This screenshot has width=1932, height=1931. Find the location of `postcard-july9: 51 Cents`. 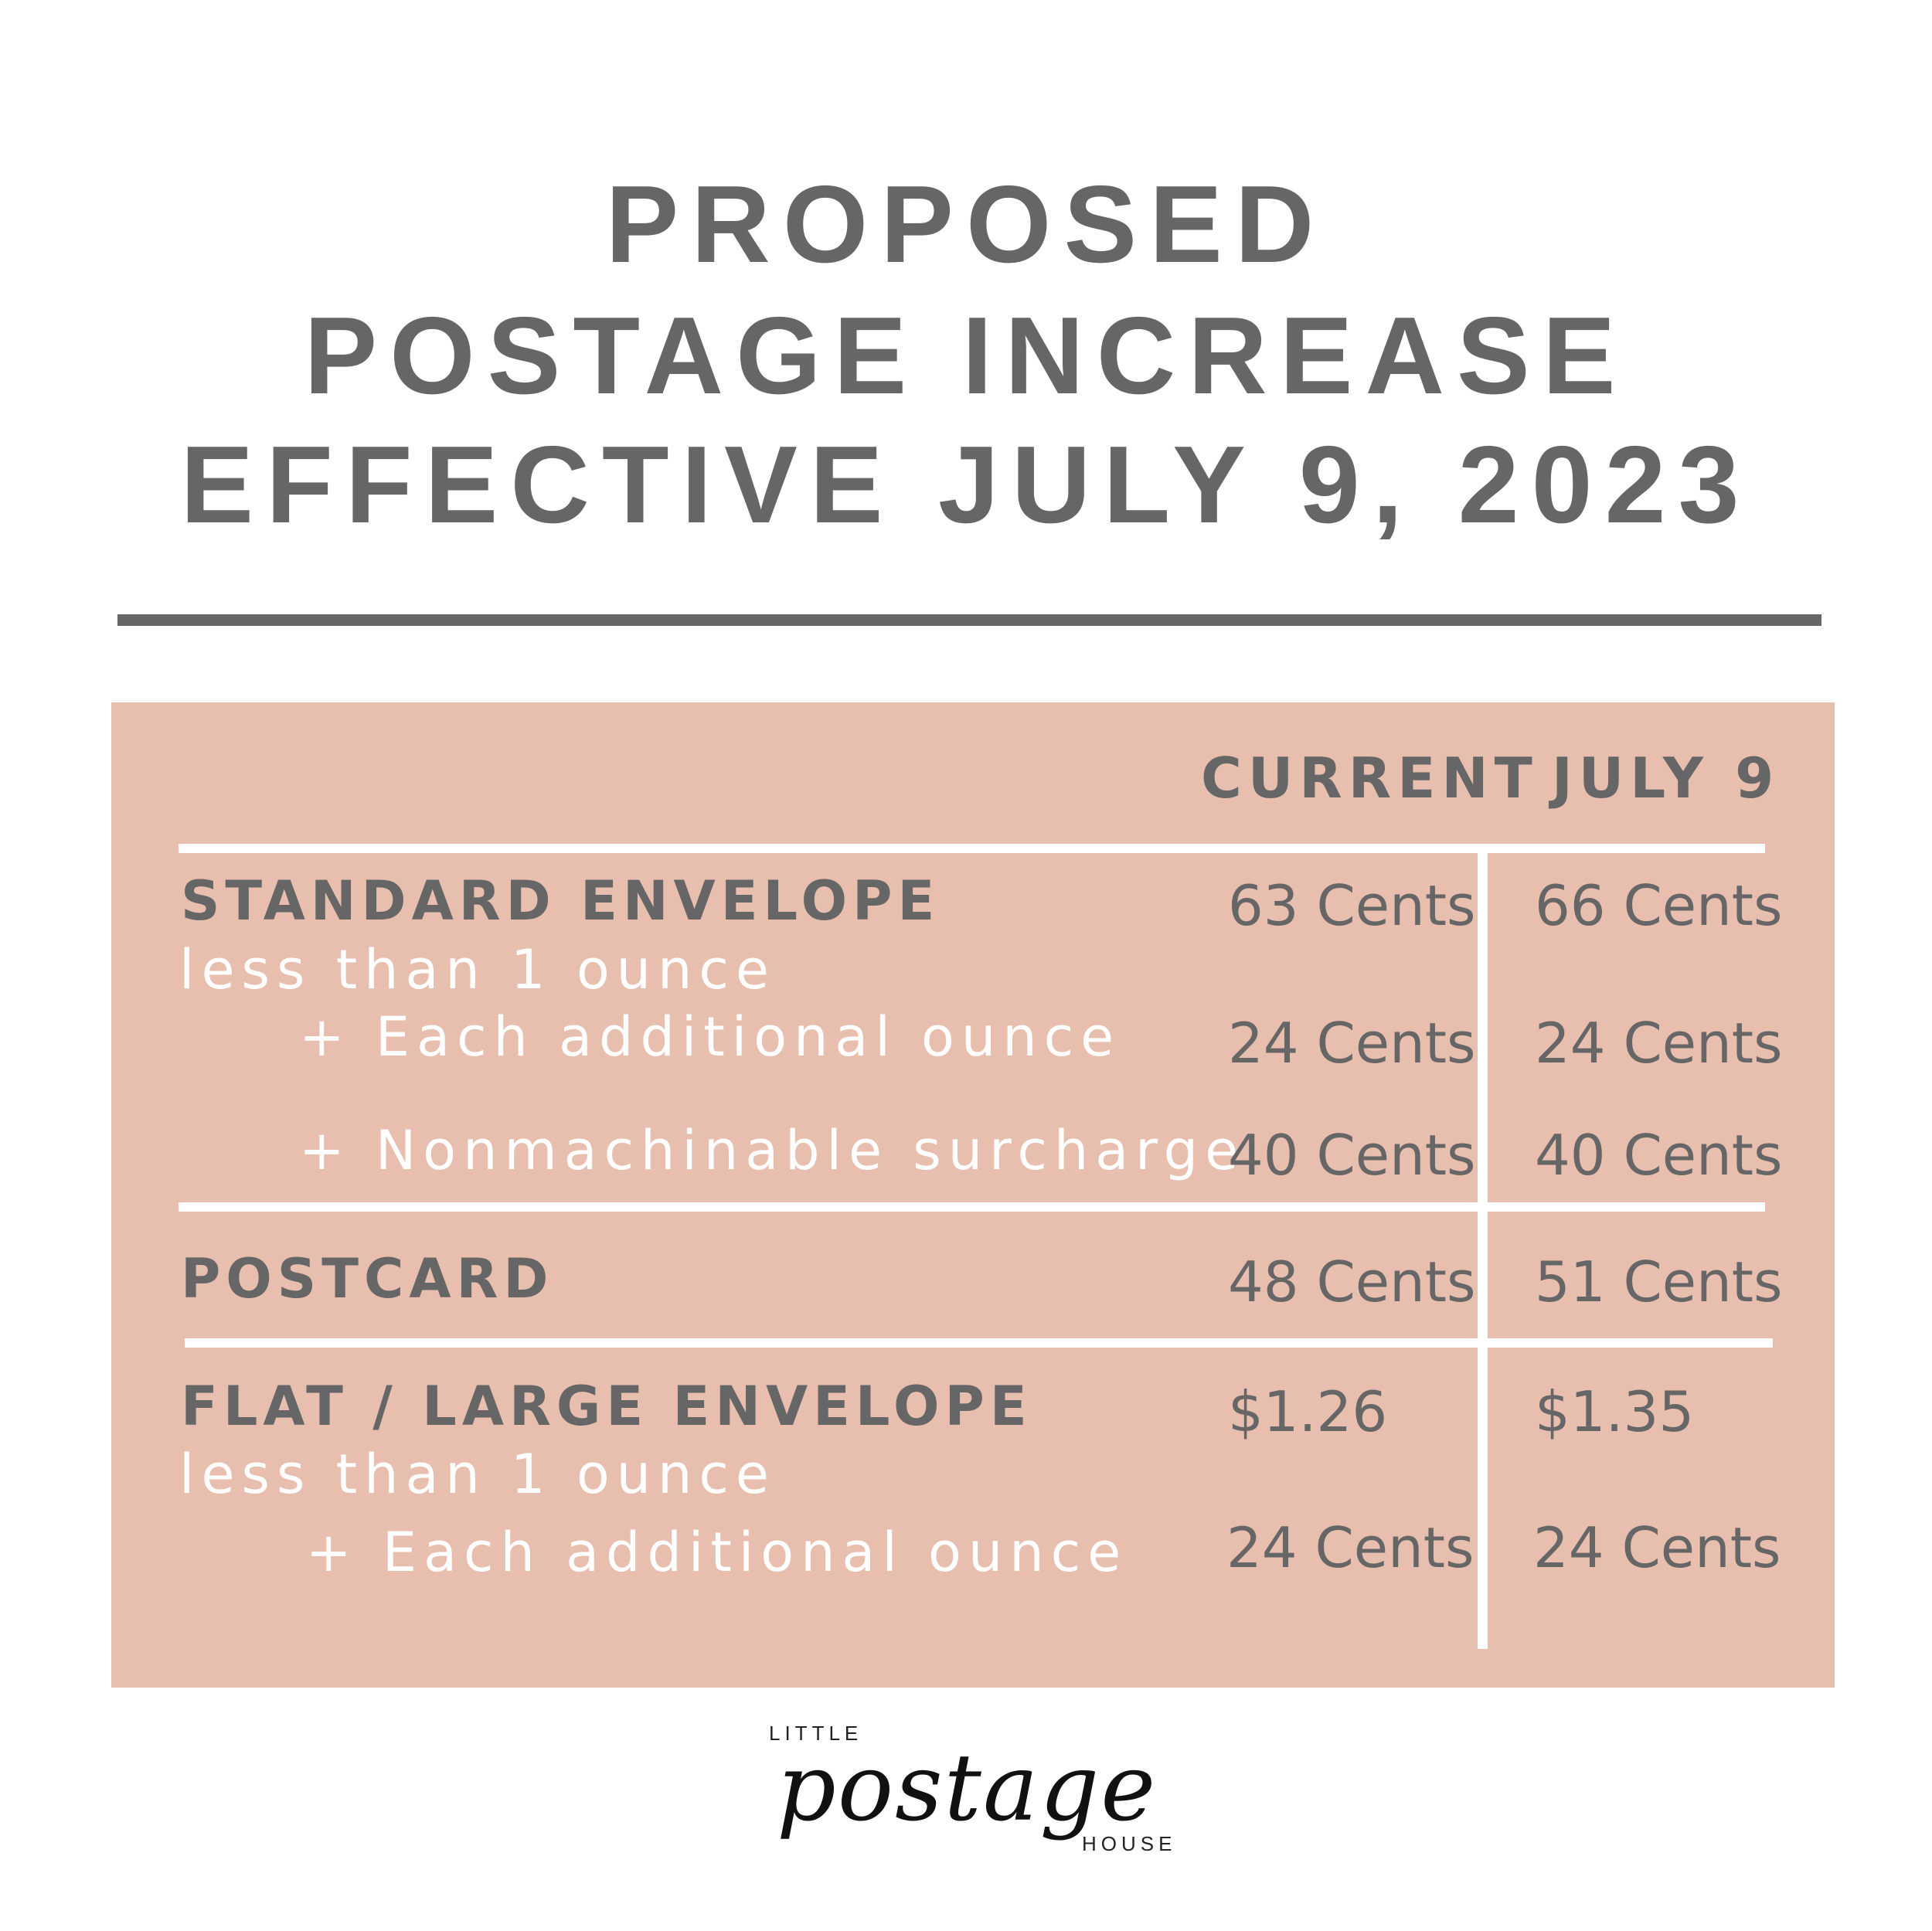

postcard-july9: 51 Cents is located at coordinates (1659, 1281).